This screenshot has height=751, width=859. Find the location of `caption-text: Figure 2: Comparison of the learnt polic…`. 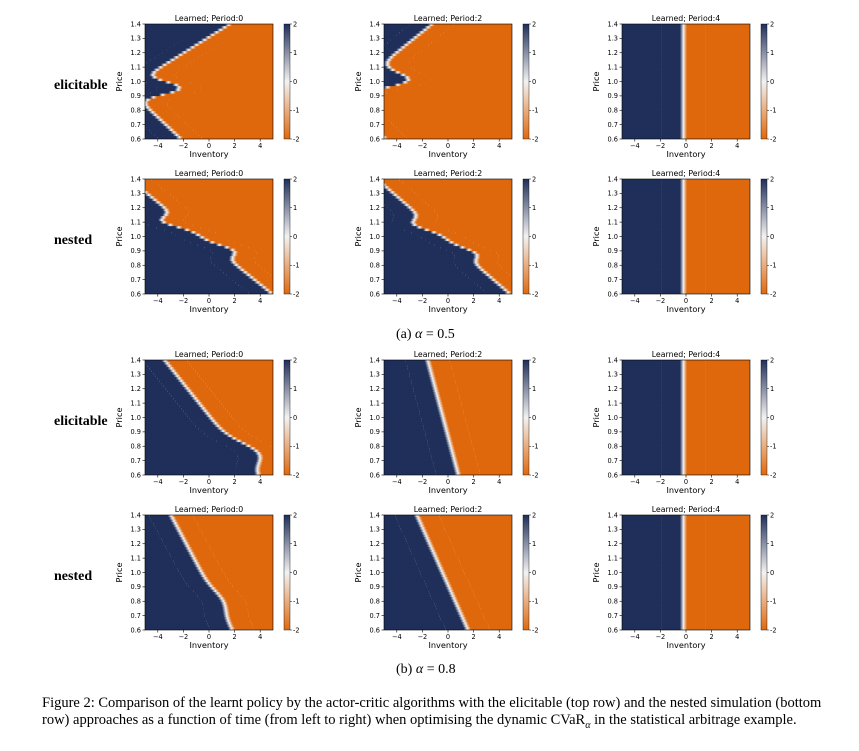

caption-text: Figure 2: Comparison of the learnt polic… is located at coordinates (432, 711).